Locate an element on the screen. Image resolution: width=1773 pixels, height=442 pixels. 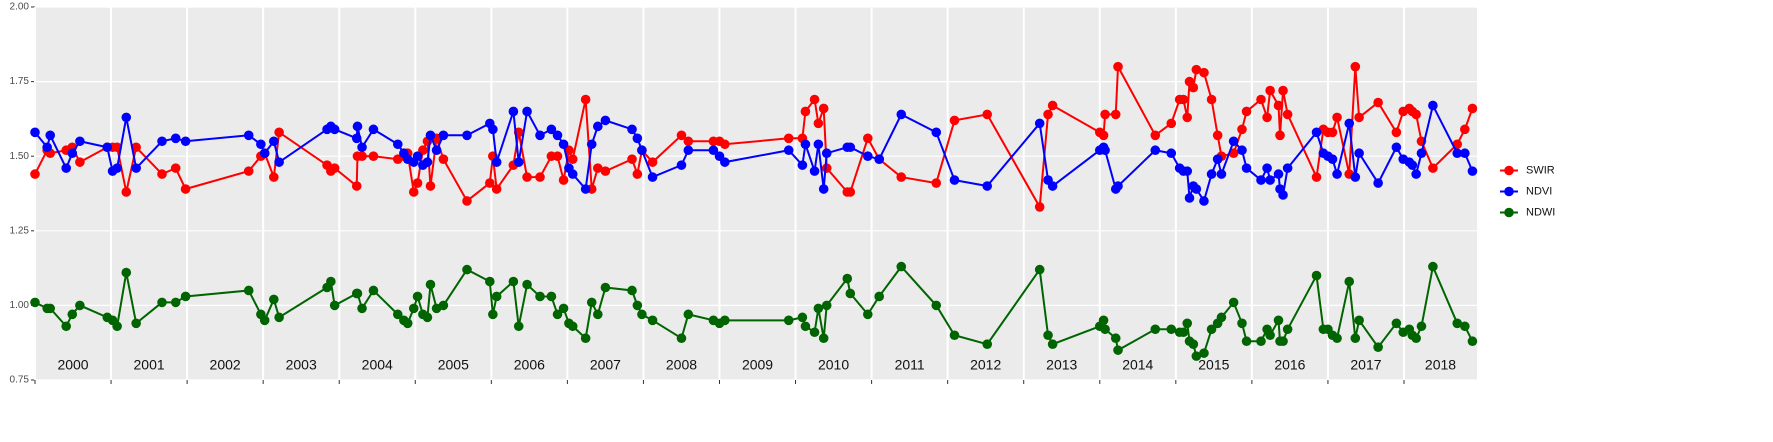
x-tick-label: 2008 is located at coordinates (681, 365).